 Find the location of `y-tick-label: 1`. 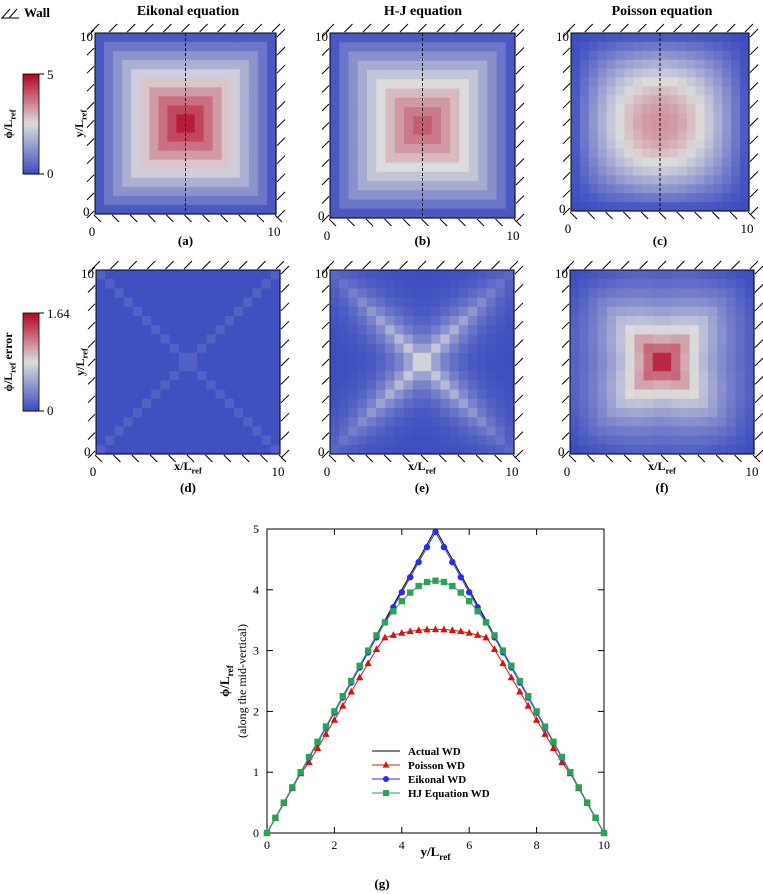

y-tick-label: 1 is located at coordinates (256, 772).